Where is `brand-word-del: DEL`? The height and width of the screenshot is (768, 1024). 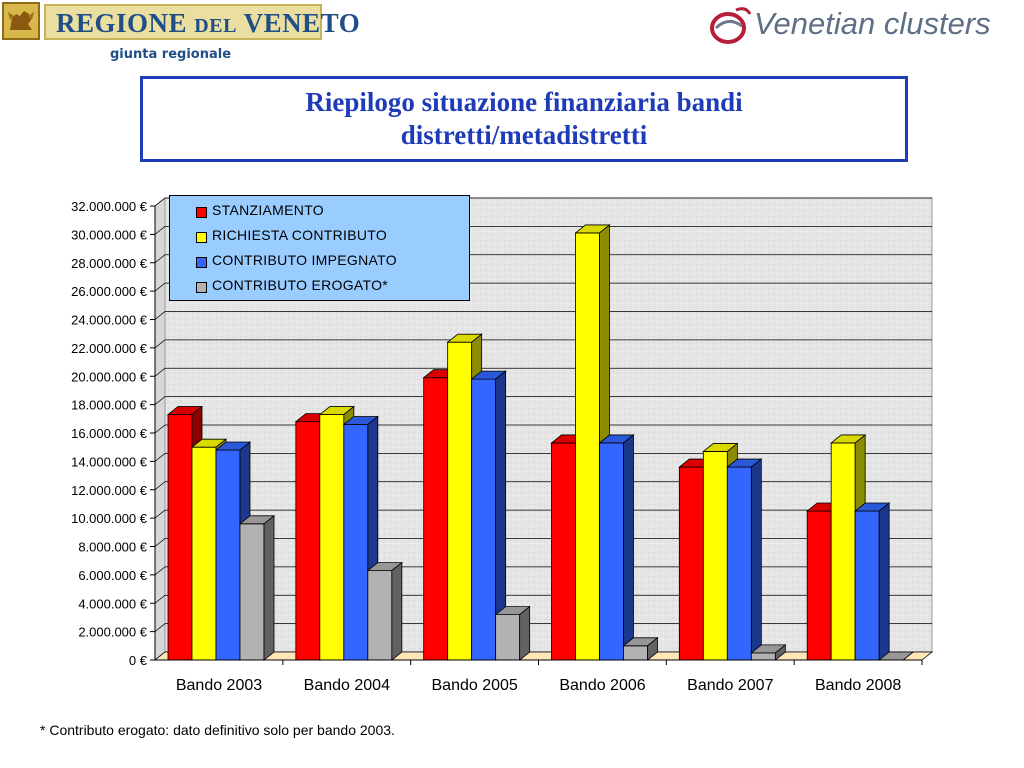
brand-word-del: DEL is located at coordinates (215, 26).